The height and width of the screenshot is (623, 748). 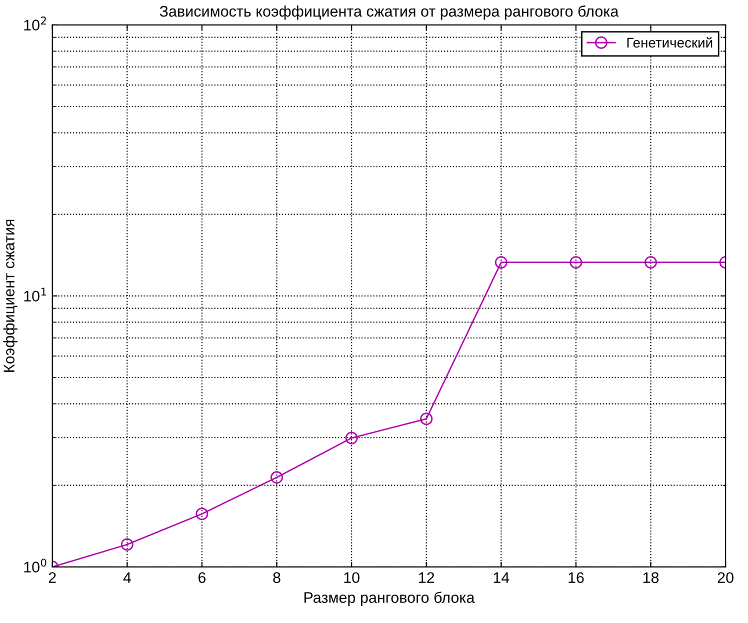 What do you see at coordinates (10, 296) in the screenshot?
I see `y-axis-title: Коэффициент сжатия` at bounding box center [10, 296].